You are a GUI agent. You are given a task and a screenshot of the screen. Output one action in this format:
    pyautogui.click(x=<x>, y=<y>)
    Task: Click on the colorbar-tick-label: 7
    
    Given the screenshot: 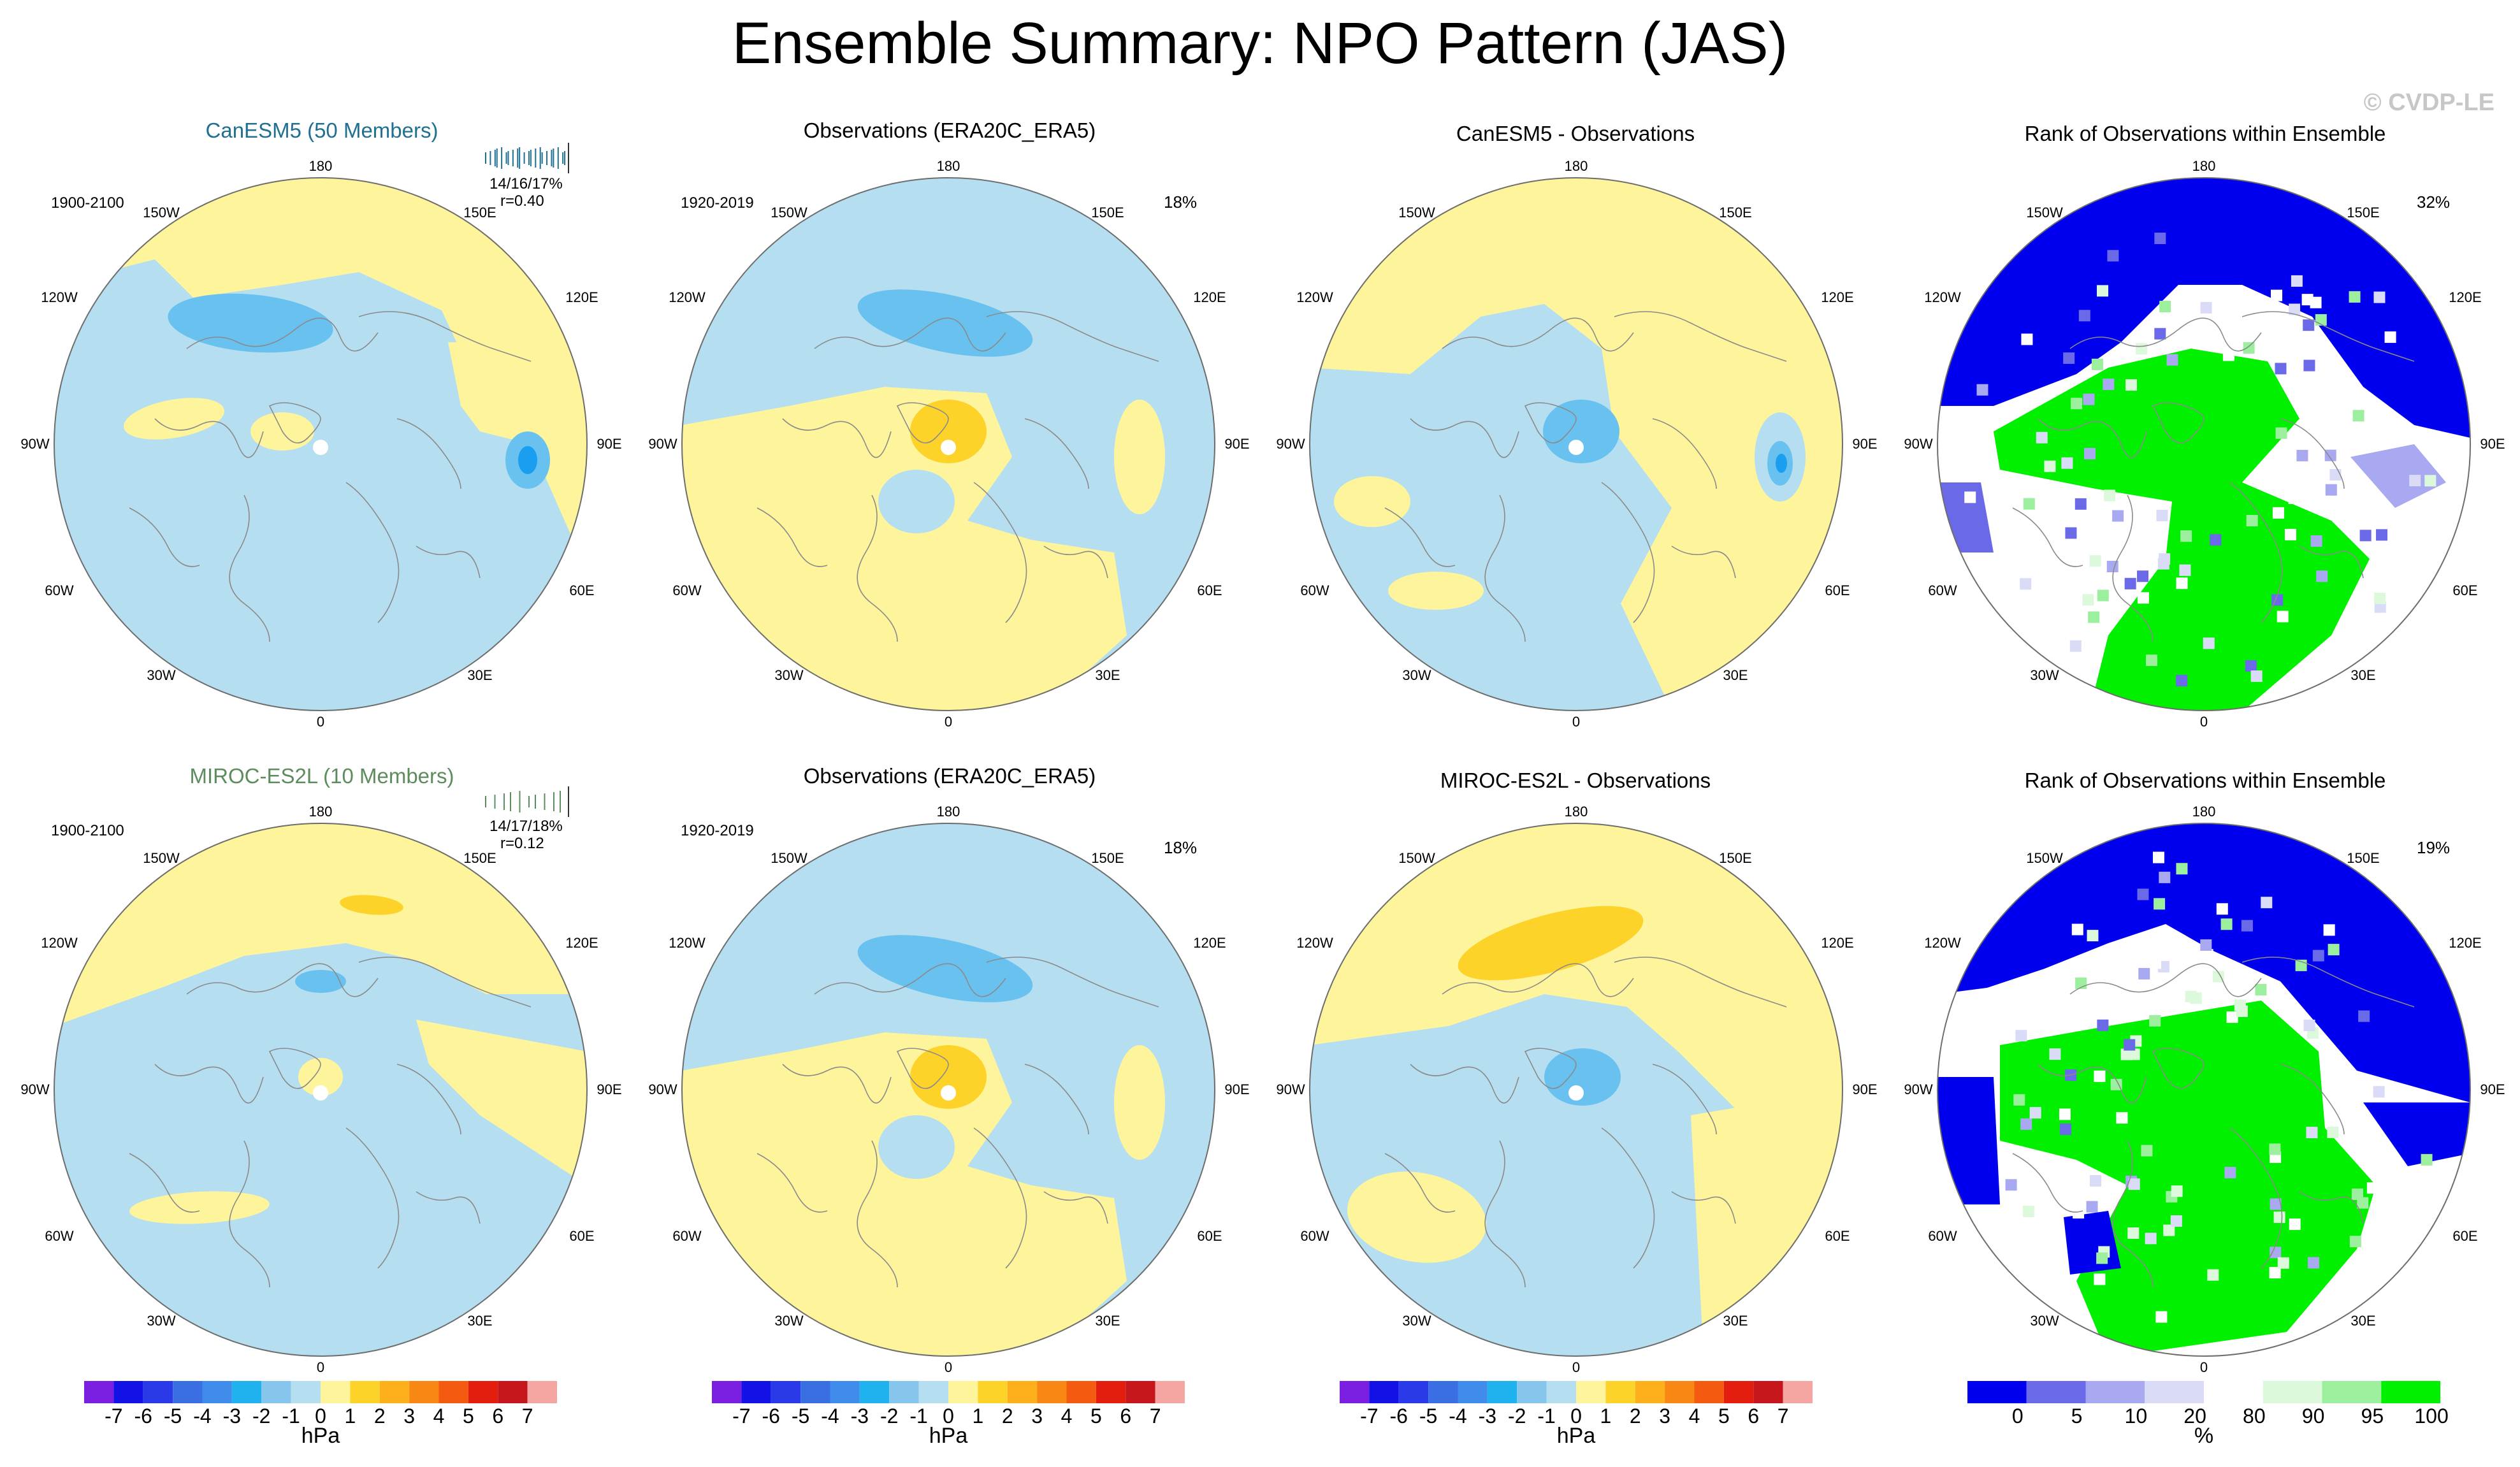 What is the action you would take?
    pyautogui.click(x=1783, y=1416)
    